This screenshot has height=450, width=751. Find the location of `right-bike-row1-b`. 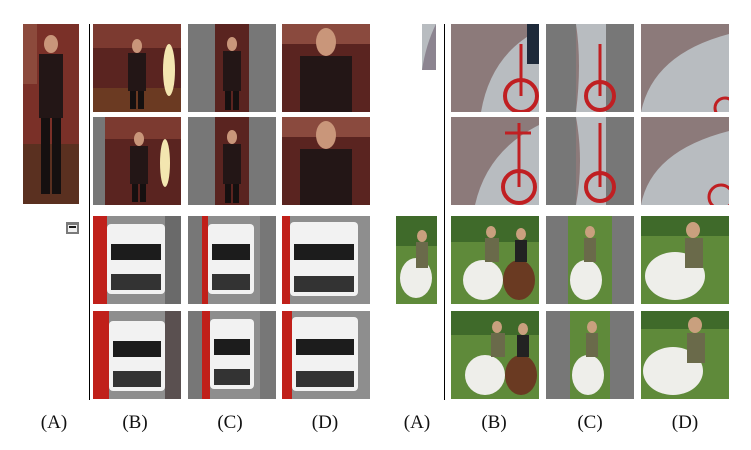

right-bike-row1-b is located at coordinates (495, 68).